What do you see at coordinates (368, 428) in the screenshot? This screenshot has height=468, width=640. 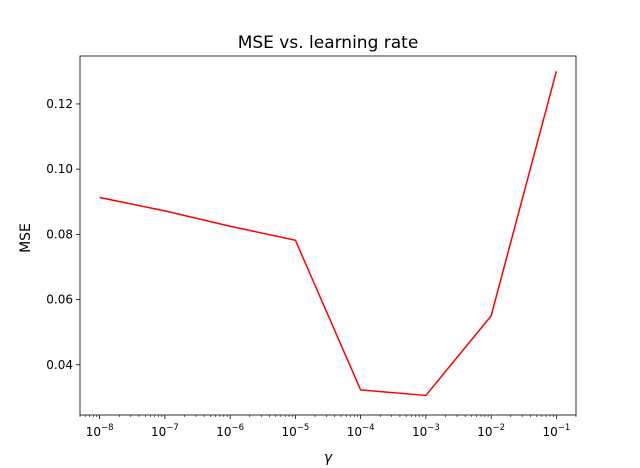 I see `x-tick-exponent: −4` at bounding box center [368, 428].